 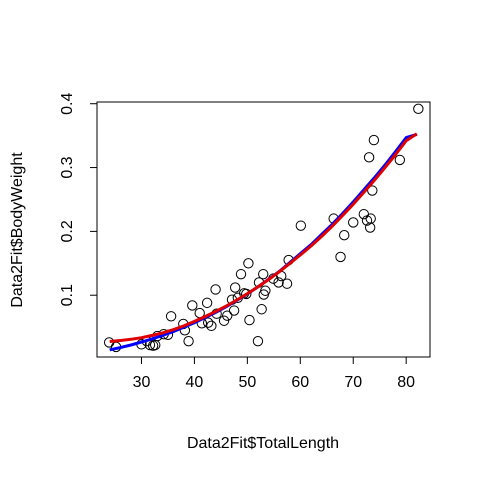 What do you see at coordinates (142, 382) in the screenshot?
I see `x-tick-label: 30` at bounding box center [142, 382].